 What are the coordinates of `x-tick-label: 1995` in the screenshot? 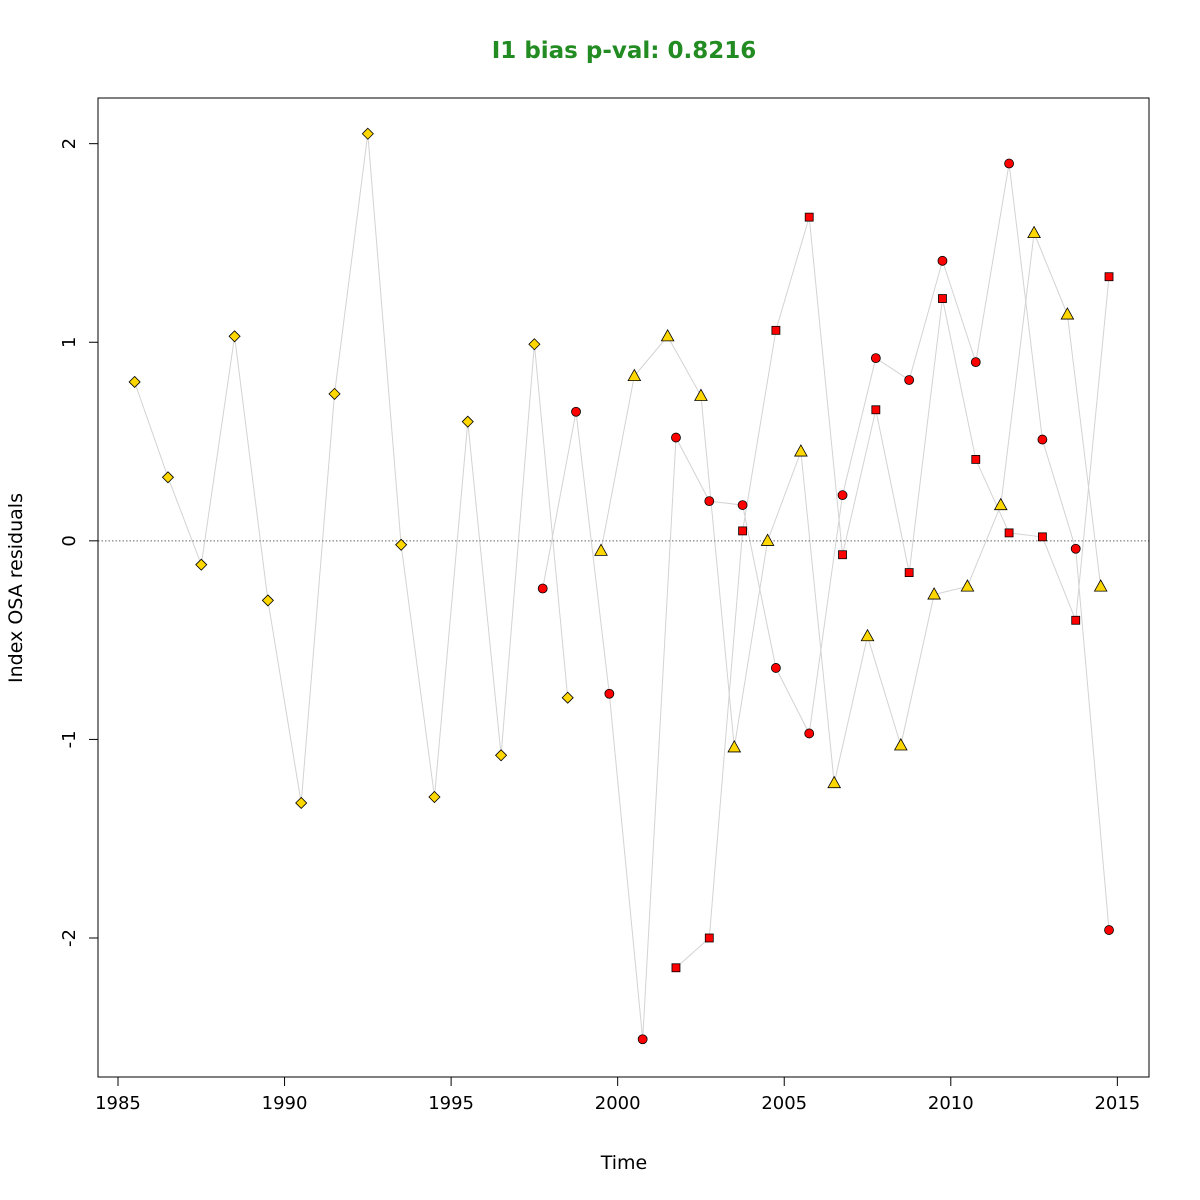 It's located at (451, 1103).